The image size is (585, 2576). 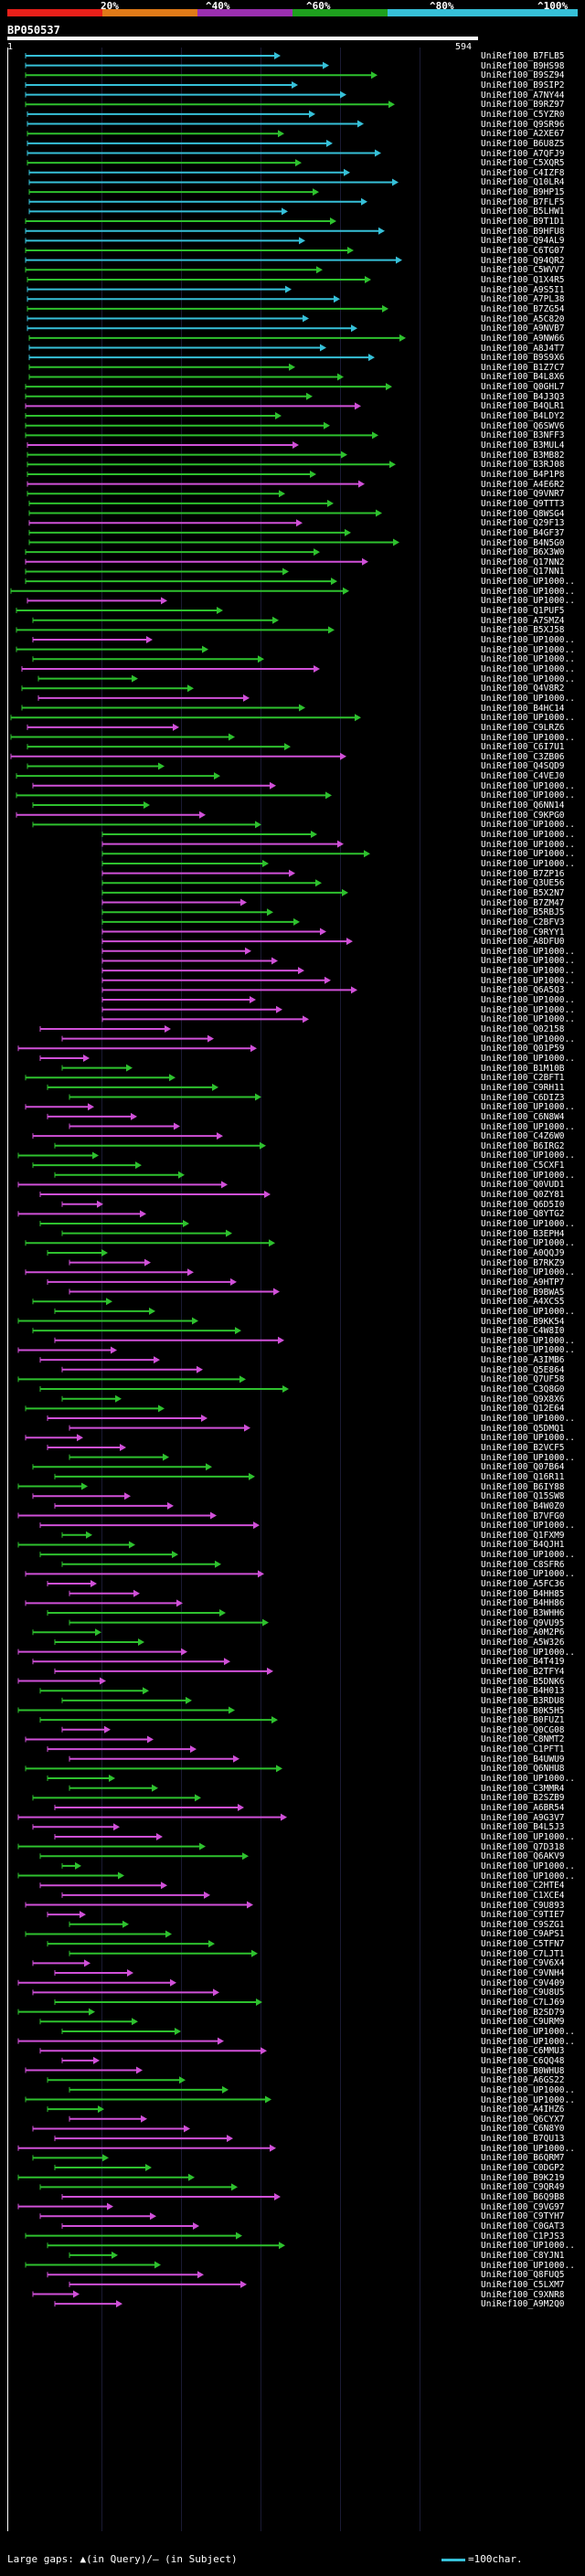 I want to click on hit-label: UniRef100_A4E6R2, so click(x=523, y=484).